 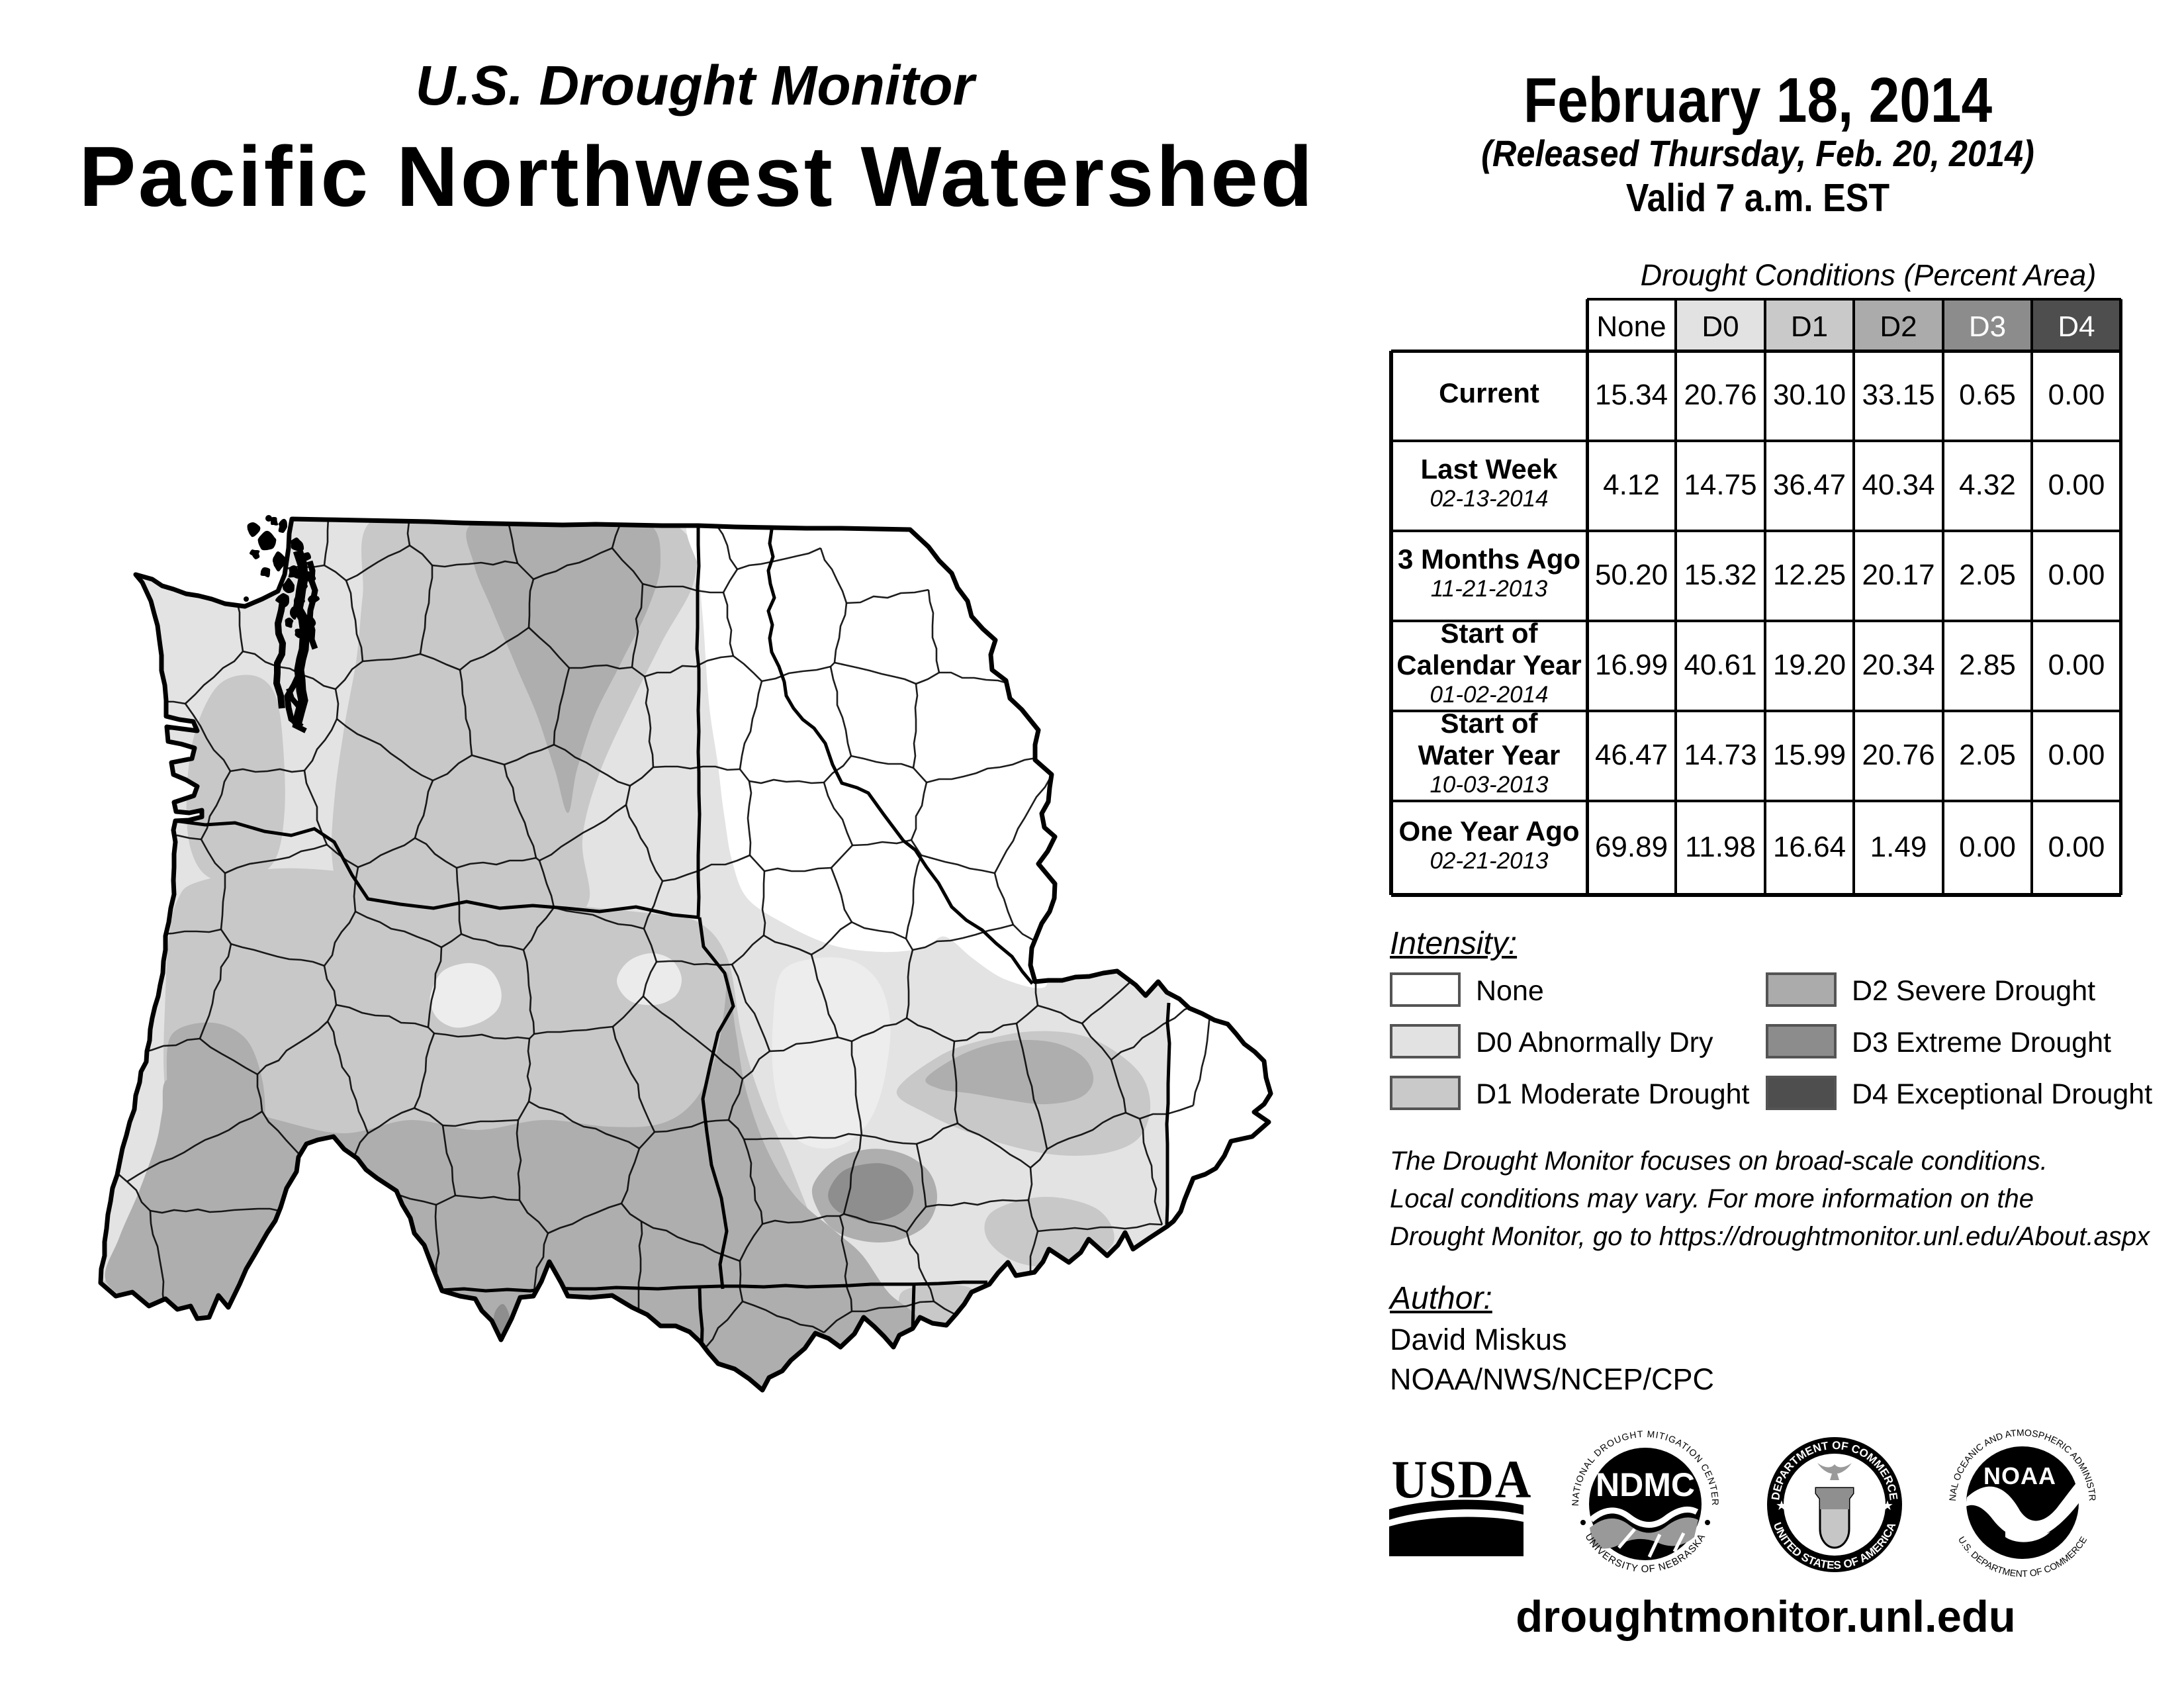 What do you see at coordinates (1645, 1484) in the screenshot?
I see `svg-text: NDMC` at bounding box center [1645, 1484].